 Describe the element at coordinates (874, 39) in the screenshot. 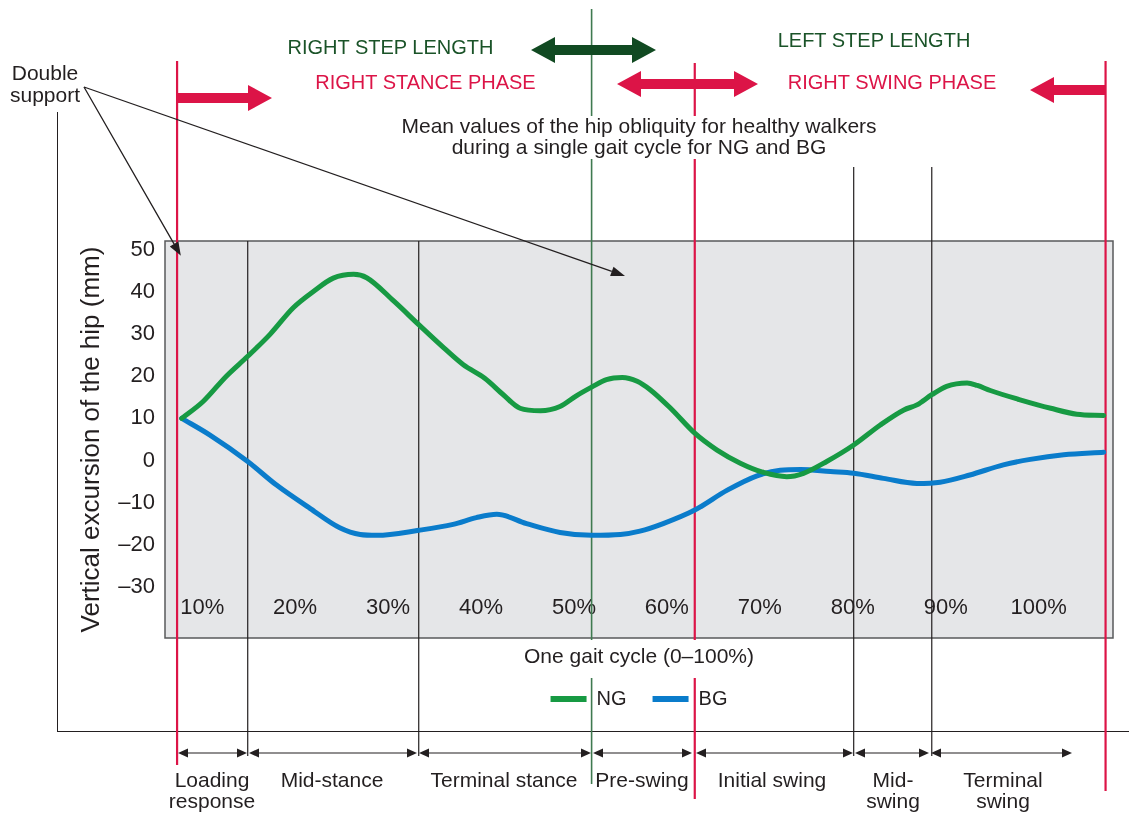

I see `text: LEFT STEP LENGTH` at that location.